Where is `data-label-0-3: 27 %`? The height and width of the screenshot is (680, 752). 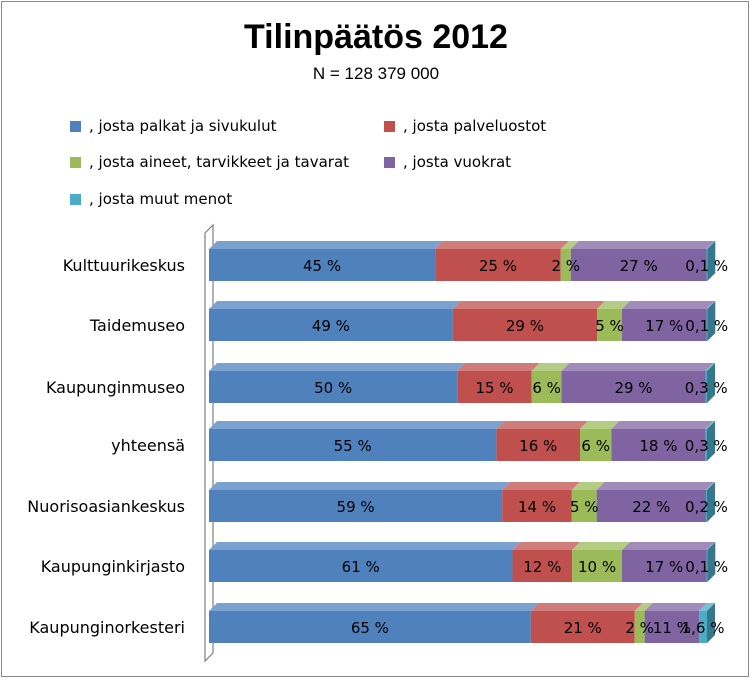
data-label-0-3: 27 % is located at coordinates (639, 266).